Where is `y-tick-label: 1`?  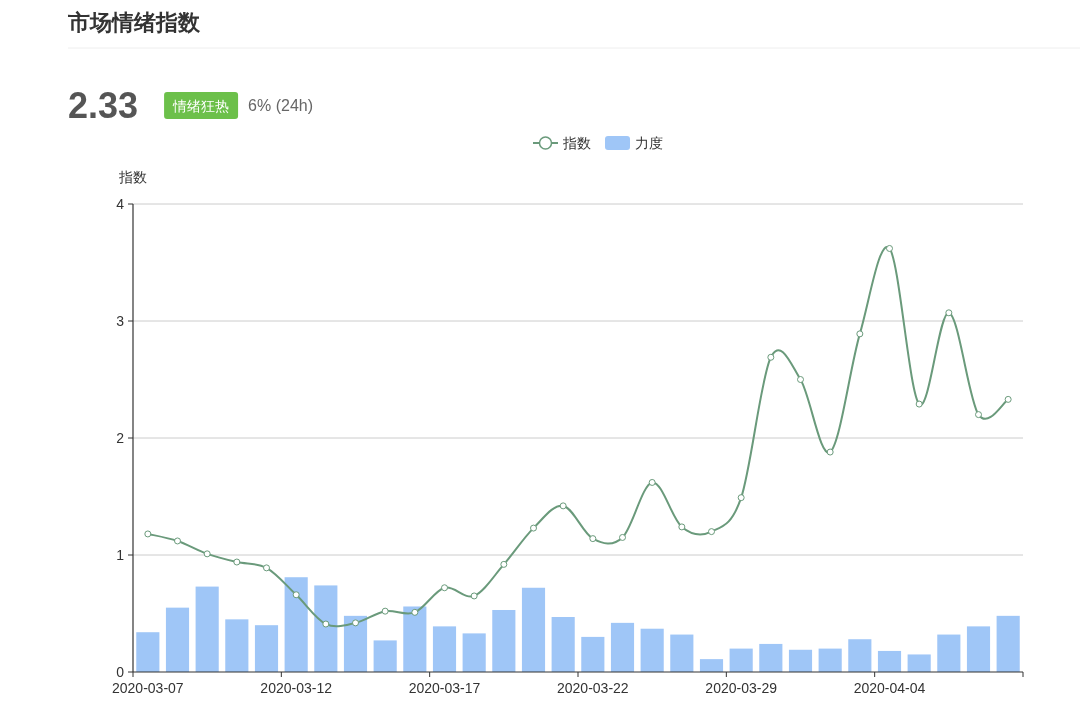
y-tick-label: 1 is located at coordinates (120, 555).